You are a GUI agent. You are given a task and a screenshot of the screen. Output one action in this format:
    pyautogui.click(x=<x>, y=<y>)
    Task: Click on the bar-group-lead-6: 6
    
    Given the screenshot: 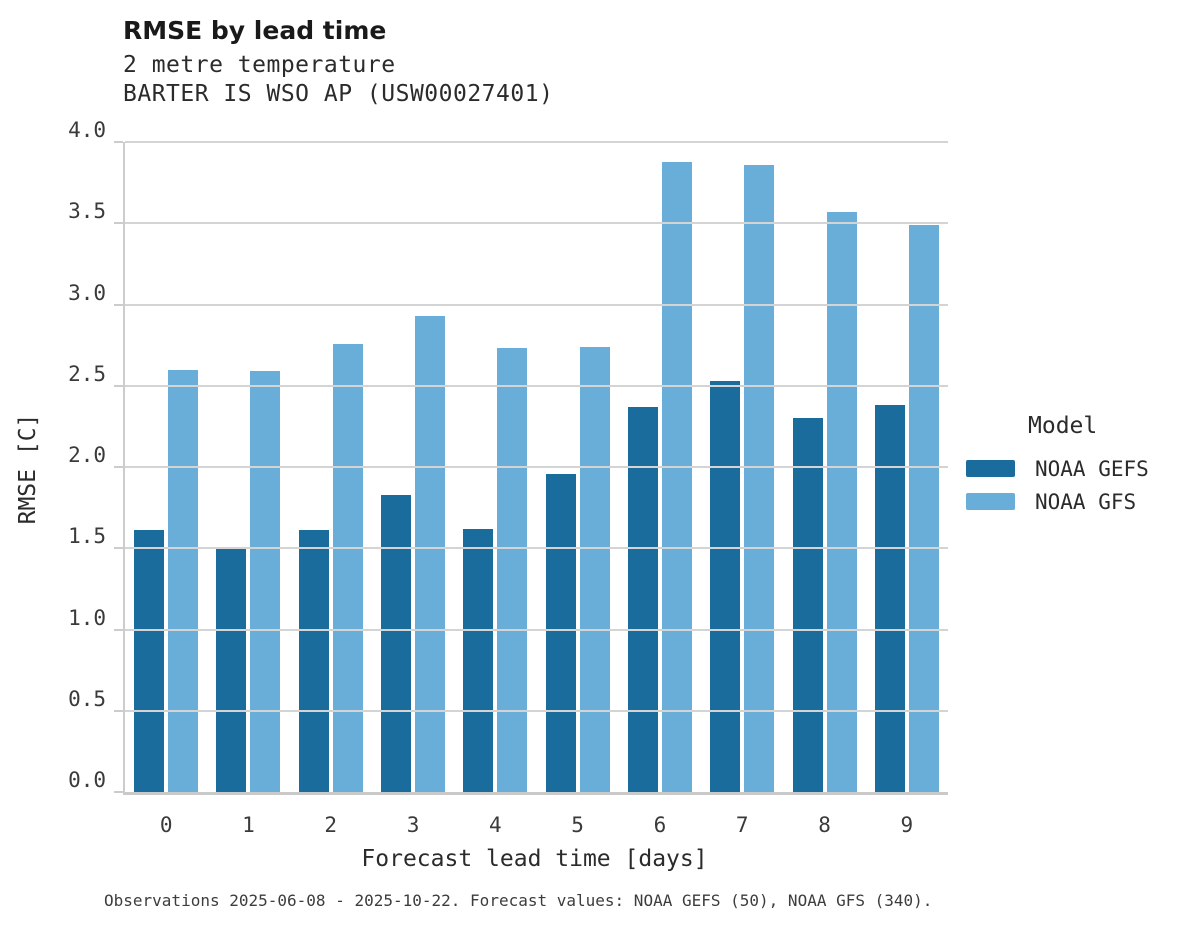 What is the action you would take?
    pyautogui.click(x=660, y=489)
    